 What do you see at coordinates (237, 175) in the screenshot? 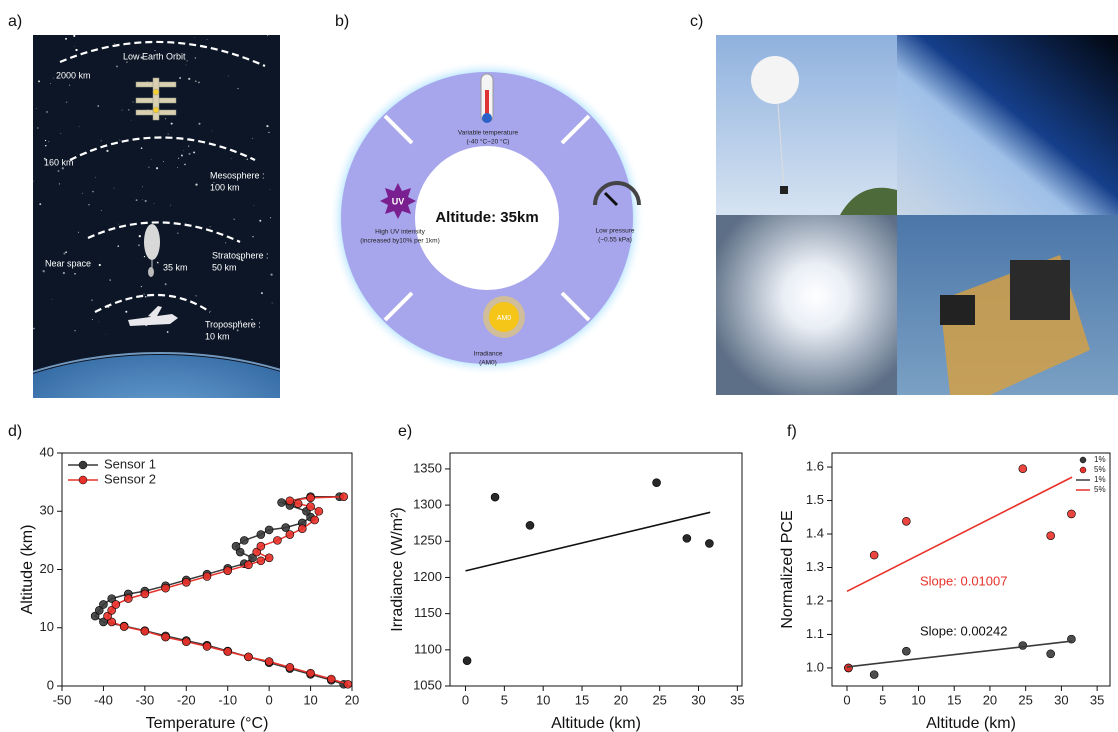
I see `layer-label: Mesosphere :` at bounding box center [237, 175].